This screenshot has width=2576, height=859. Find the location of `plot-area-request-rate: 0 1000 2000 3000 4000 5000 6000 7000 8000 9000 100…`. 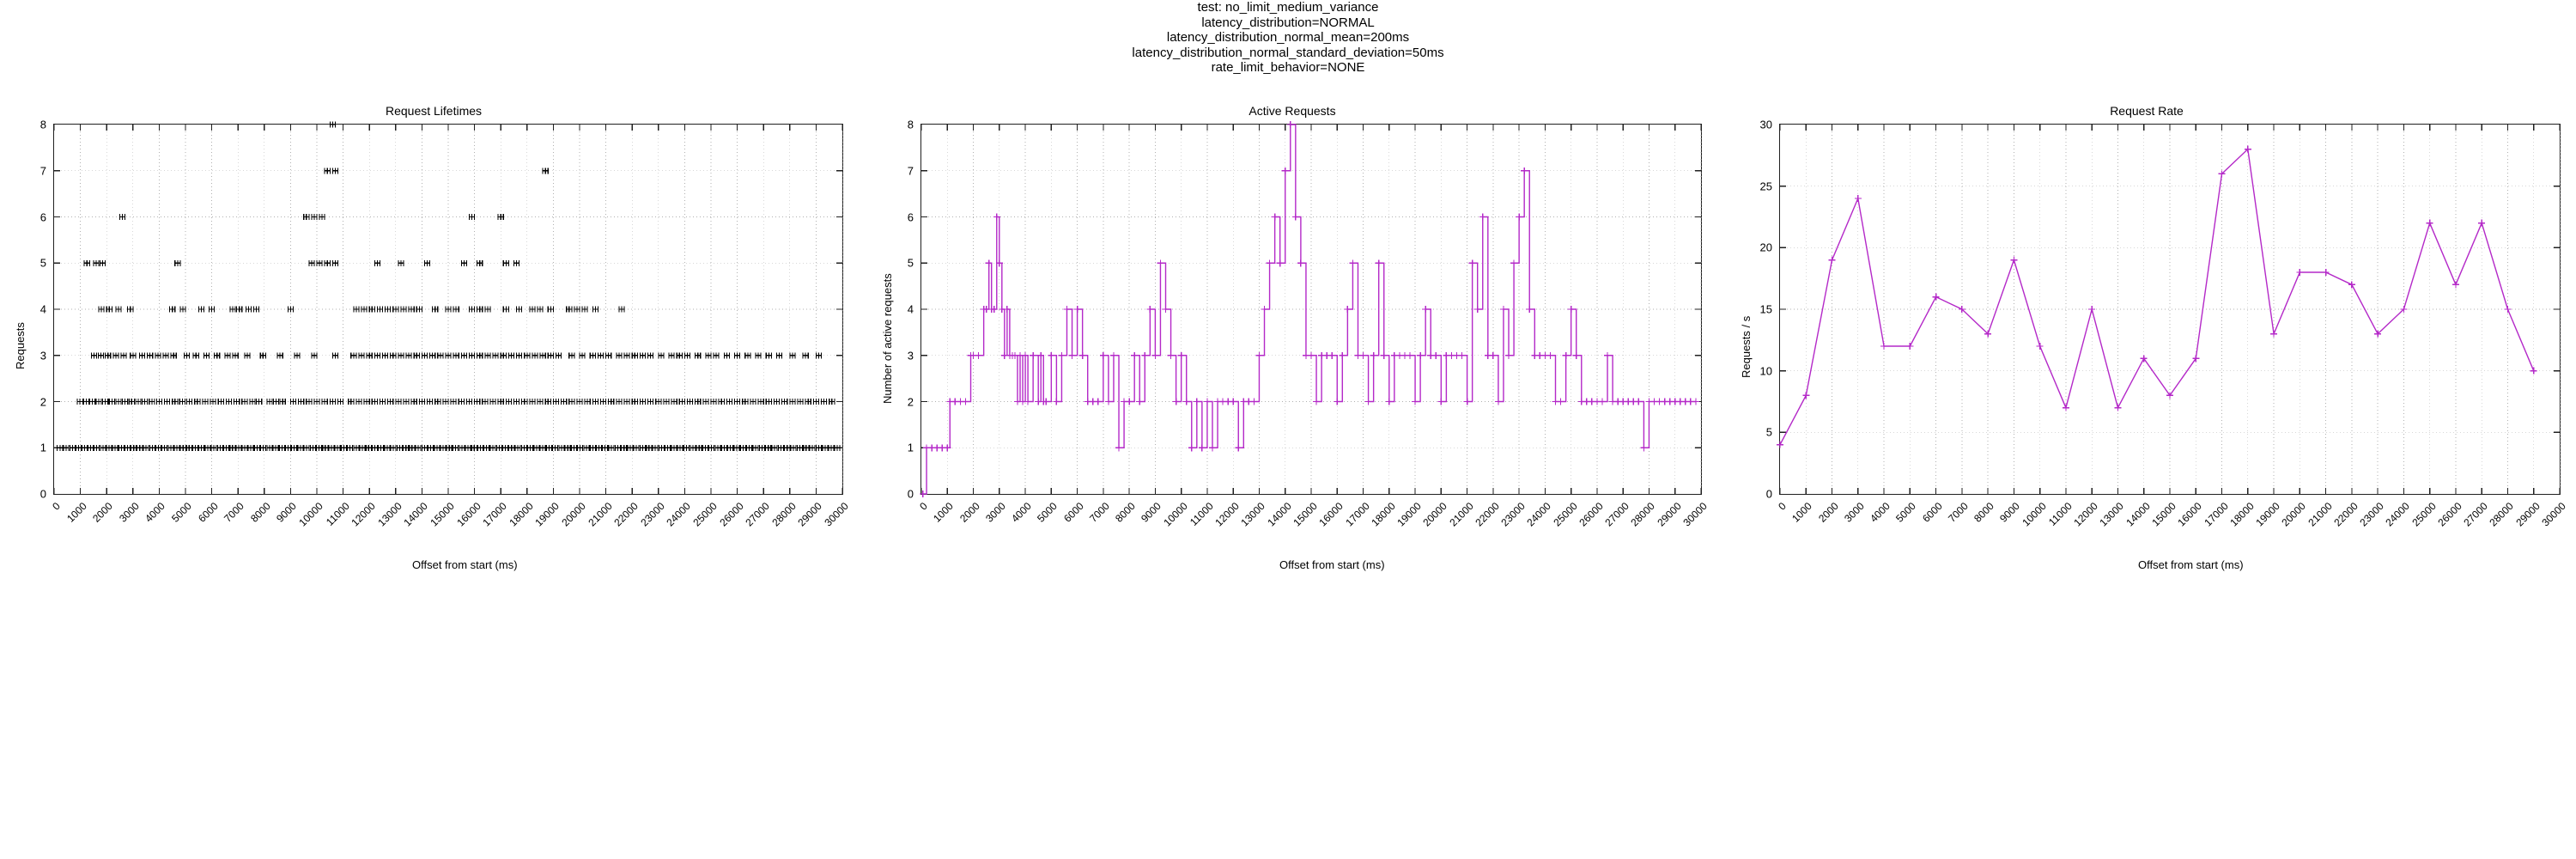

plot-area-request-rate: 0 1000 2000 3000 4000 5000 6000 7000 8000 9000 100… is located at coordinates (2164, 324).